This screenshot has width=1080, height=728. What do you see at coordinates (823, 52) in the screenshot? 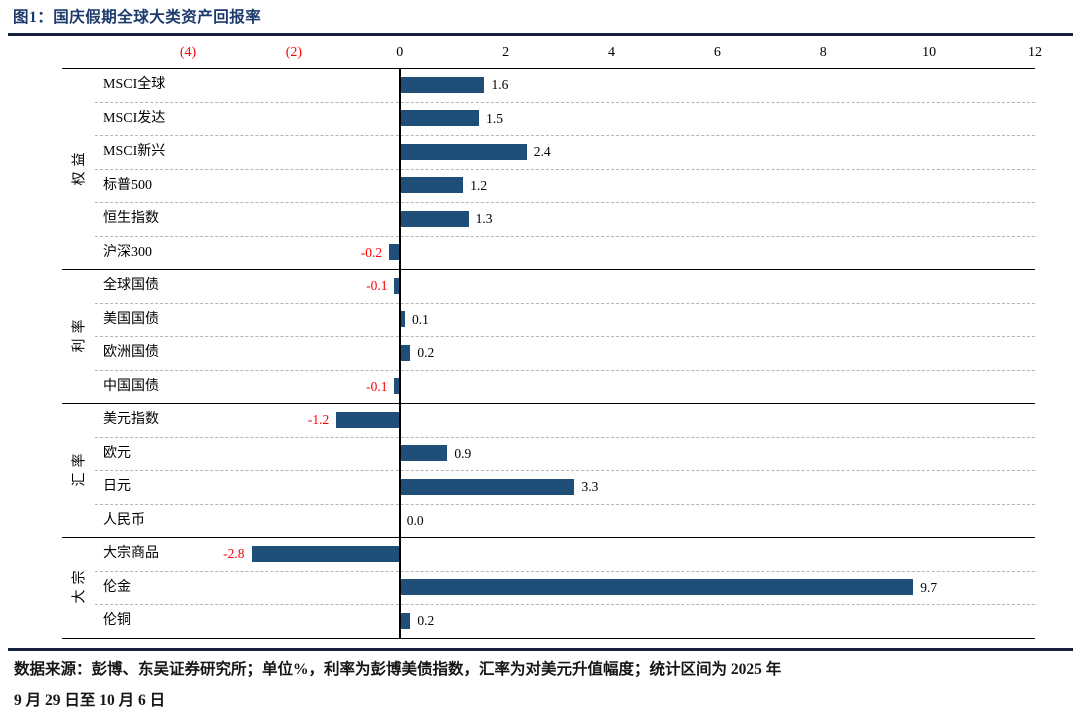
I see `x-axis-tick-label: 8` at bounding box center [823, 52].